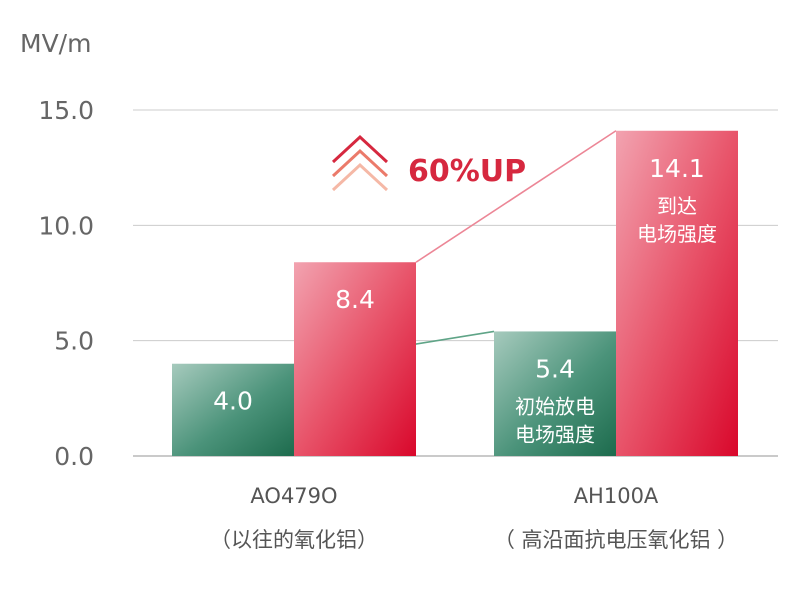 Image resolution: width=800 pixels, height=590 pixels. Describe the element at coordinates (555, 406) in the screenshot. I see `bar-note-line: 初始放电` at that location.